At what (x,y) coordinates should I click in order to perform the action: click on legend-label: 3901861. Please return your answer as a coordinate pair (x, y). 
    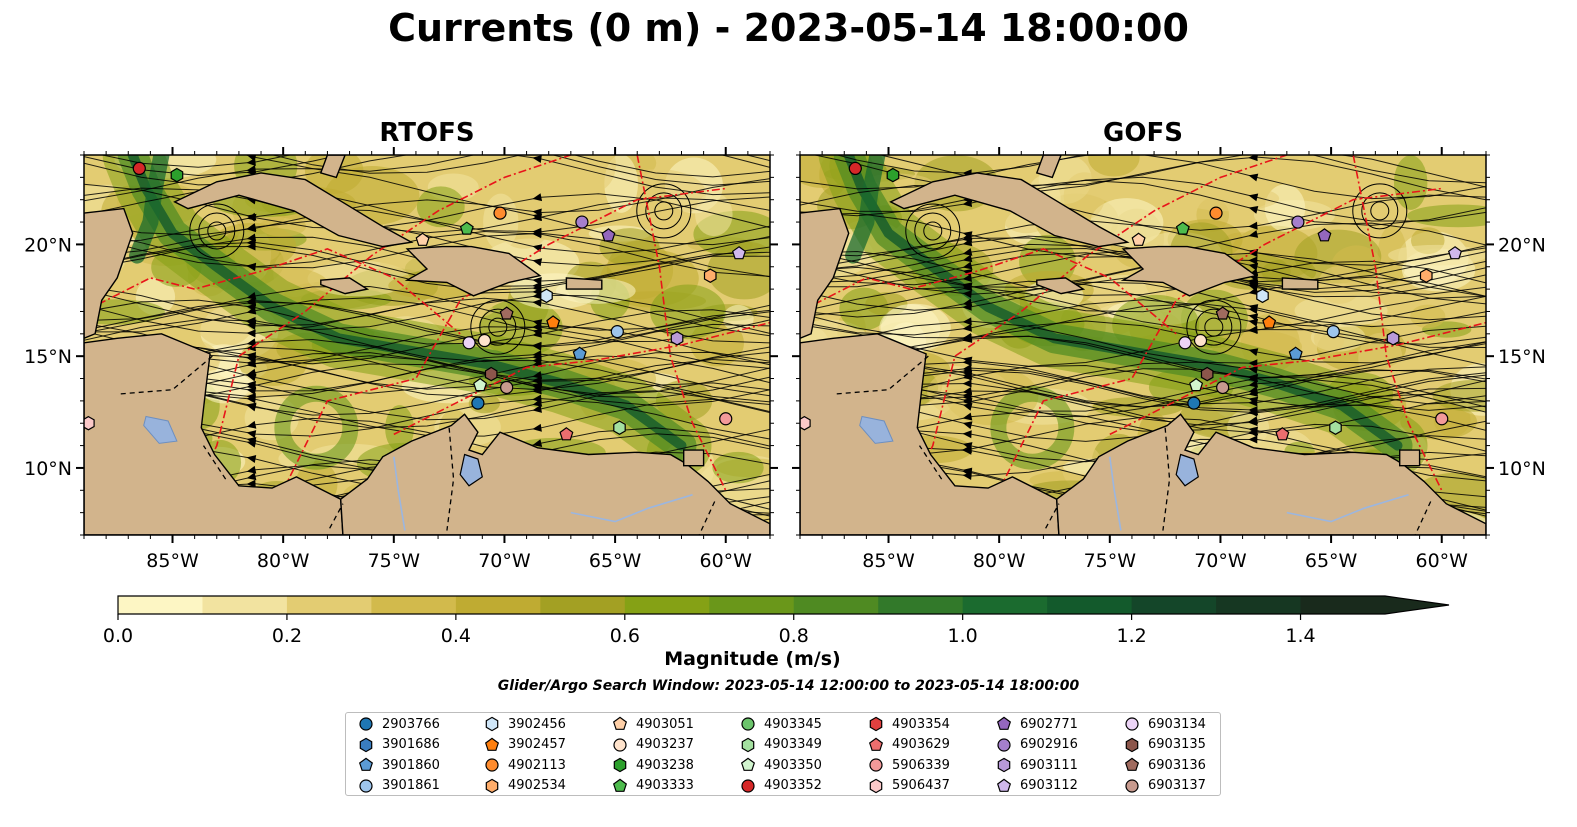
    Looking at the image, I should click on (411, 785).